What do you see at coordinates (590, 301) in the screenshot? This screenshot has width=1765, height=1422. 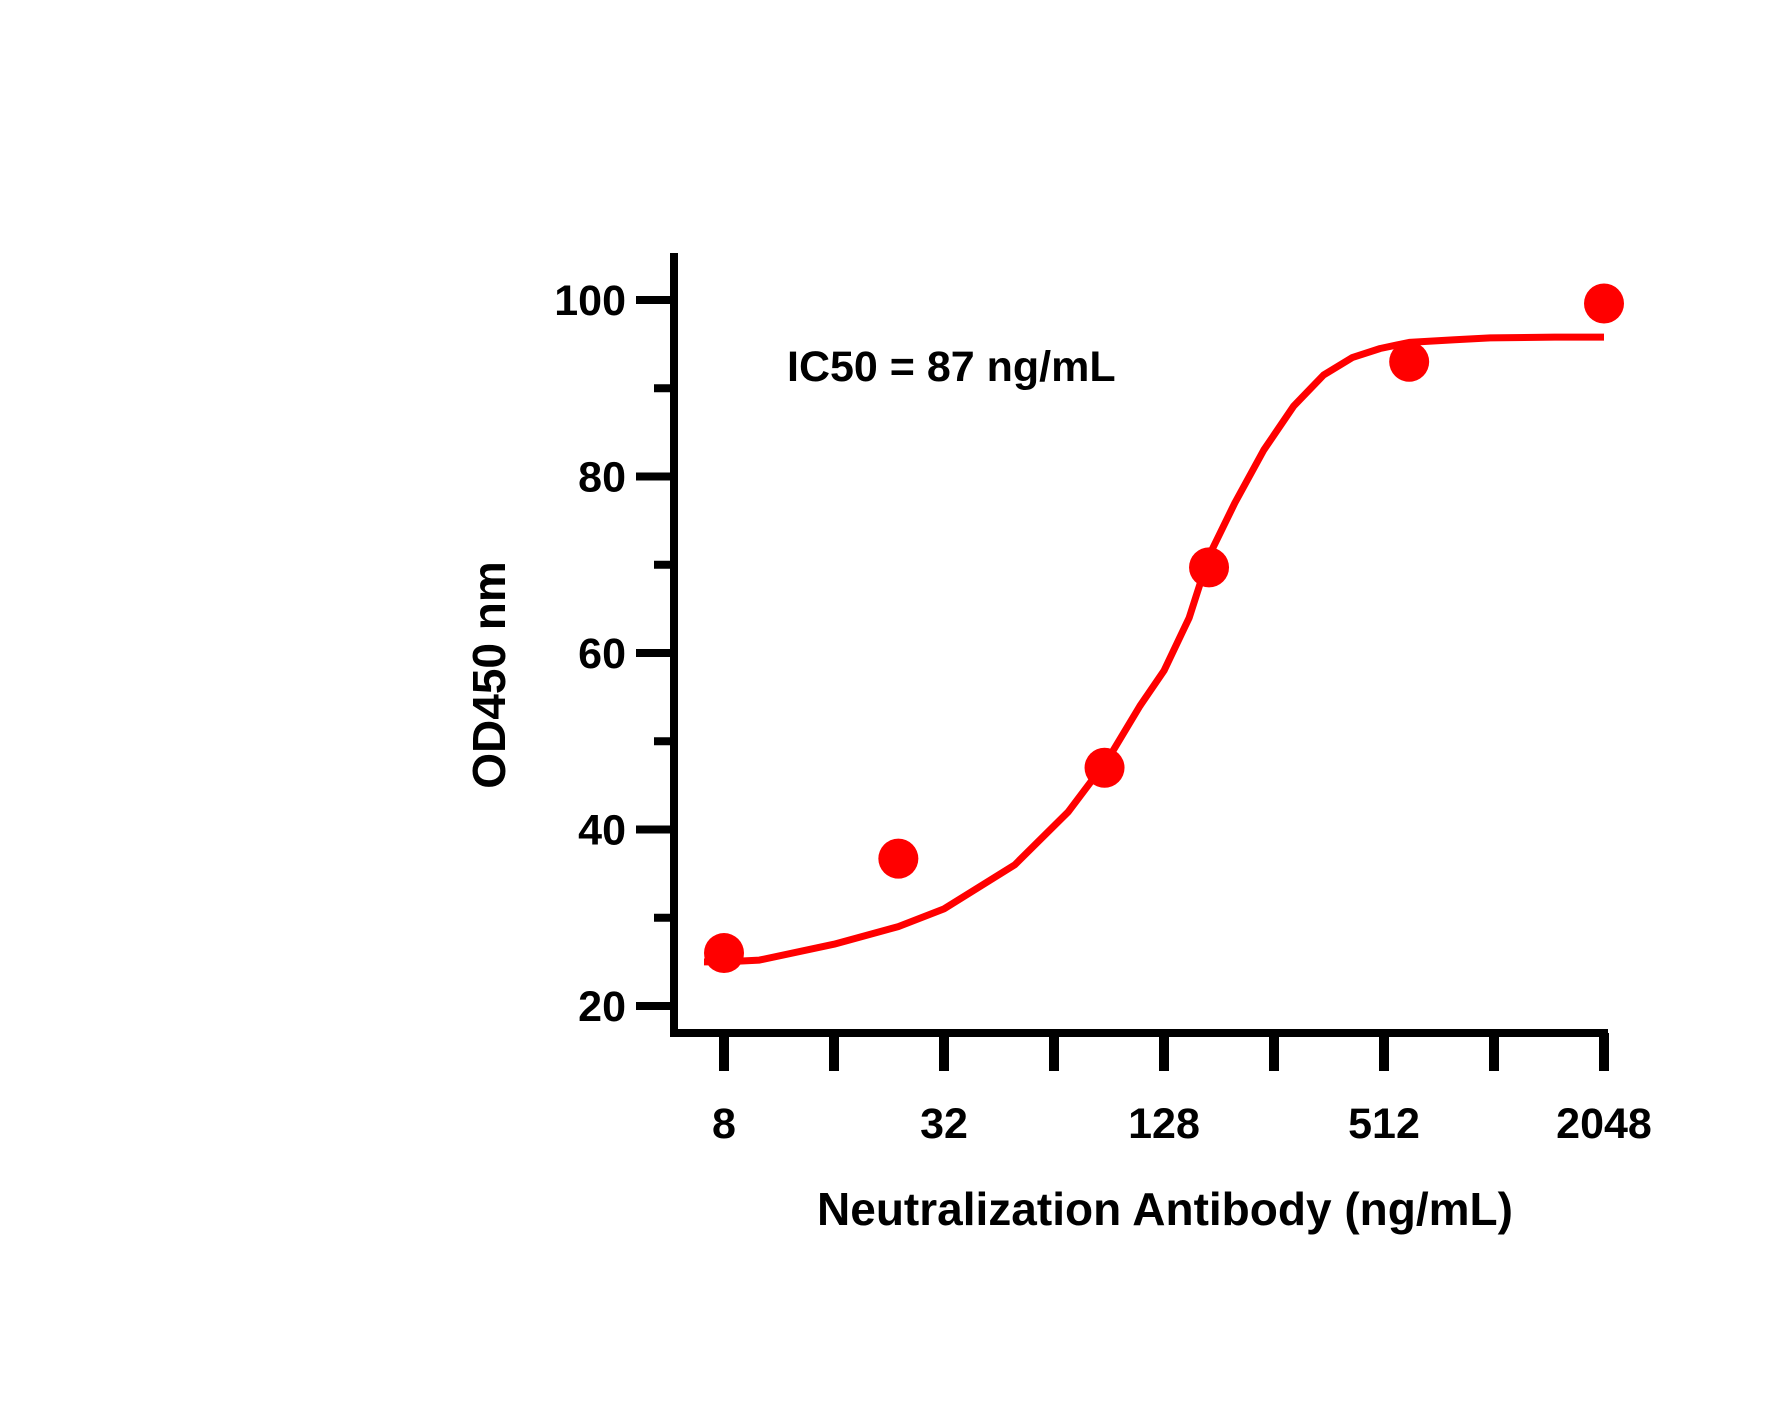 I see `y-tick-label: 100` at bounding box center [590, 301].